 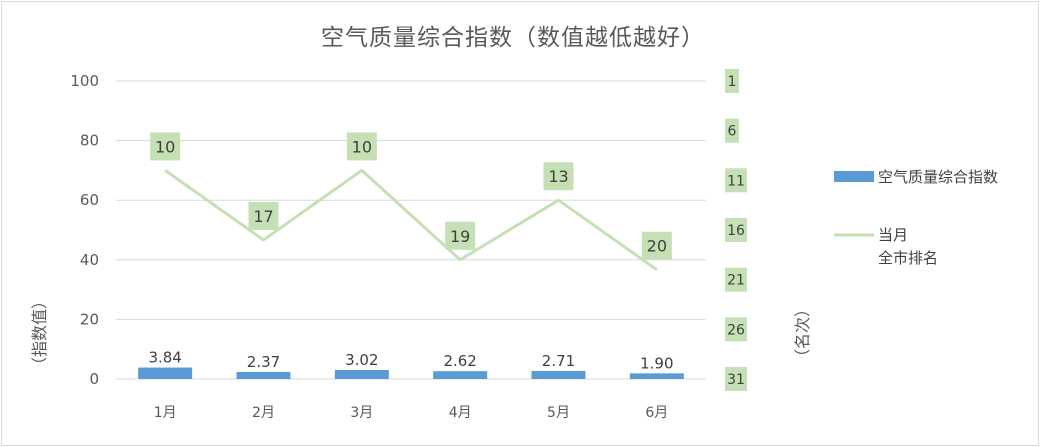 I want to click on x-tick-label-4: 5月, so click(x=558, y=413).